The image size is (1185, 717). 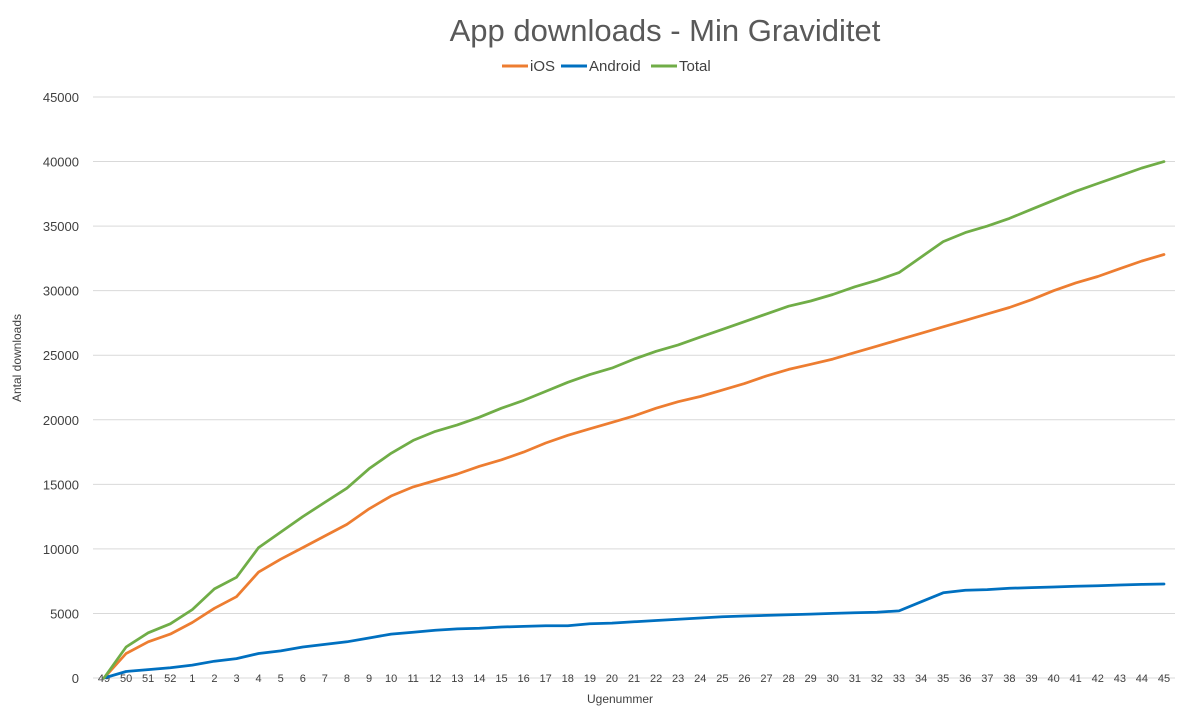 I want to click on x-tick-label: 2, so click(x=214, y=679).